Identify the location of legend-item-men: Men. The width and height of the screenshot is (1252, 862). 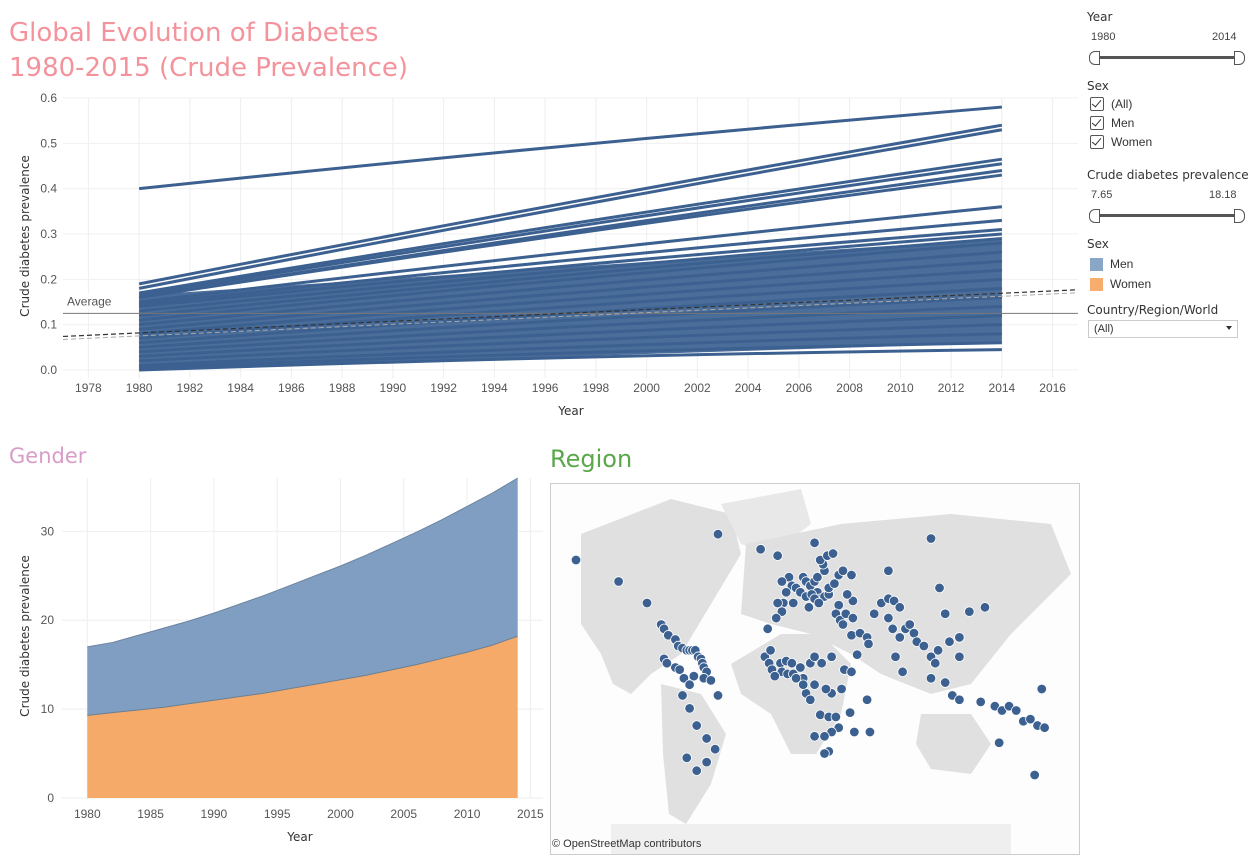
(1111, 264).